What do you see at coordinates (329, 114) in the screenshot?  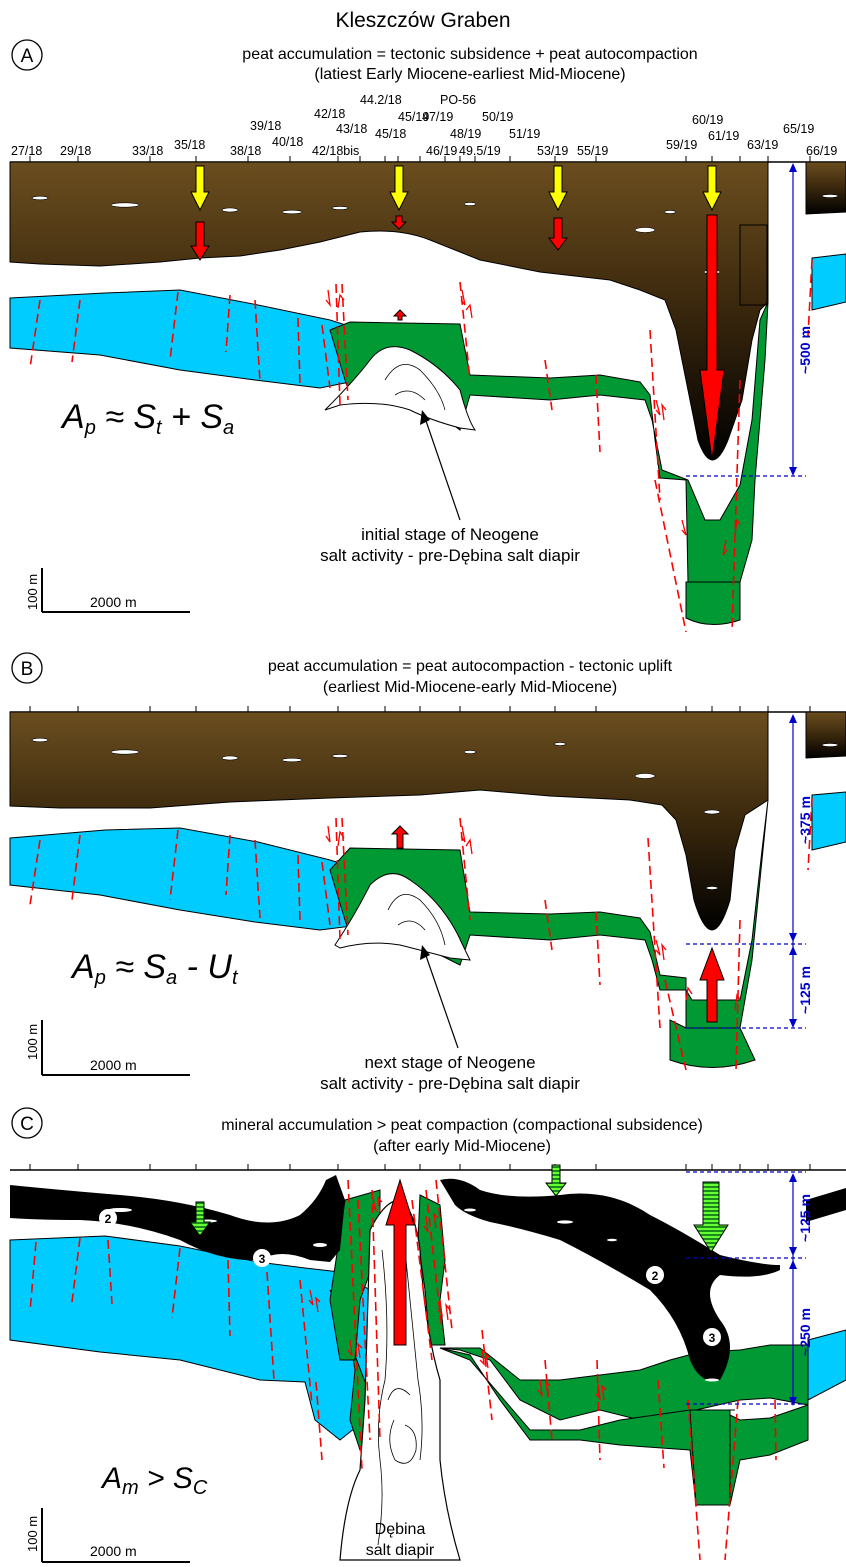 I see `borehole-label: 42/18` at bounding box center [329, 114].